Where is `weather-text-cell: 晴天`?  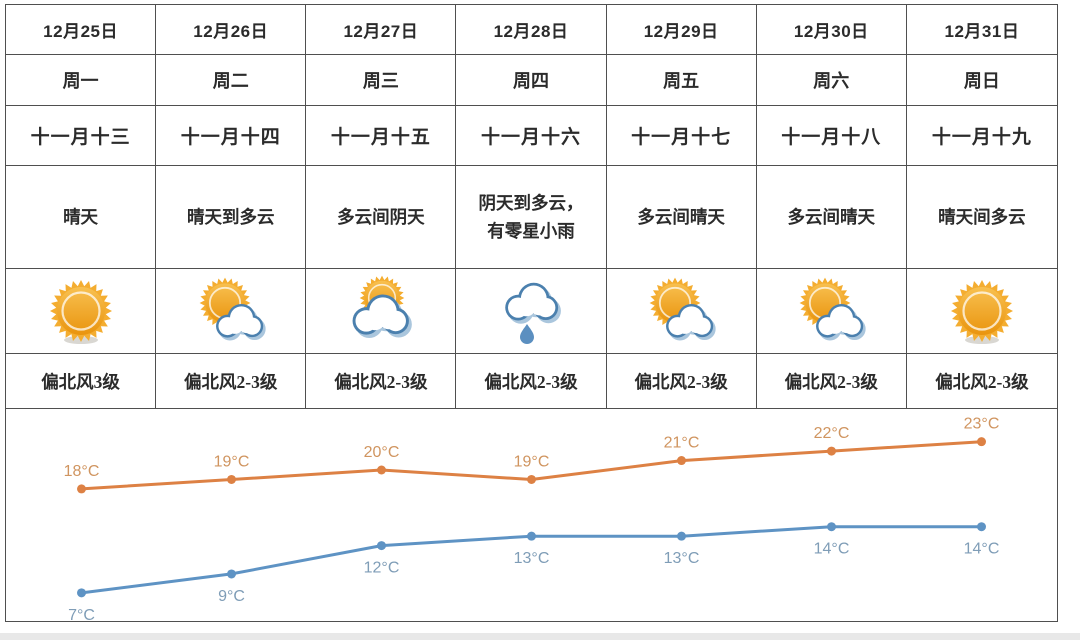 weather-text-cell: 晴天 is located at coordinates (81, 217).